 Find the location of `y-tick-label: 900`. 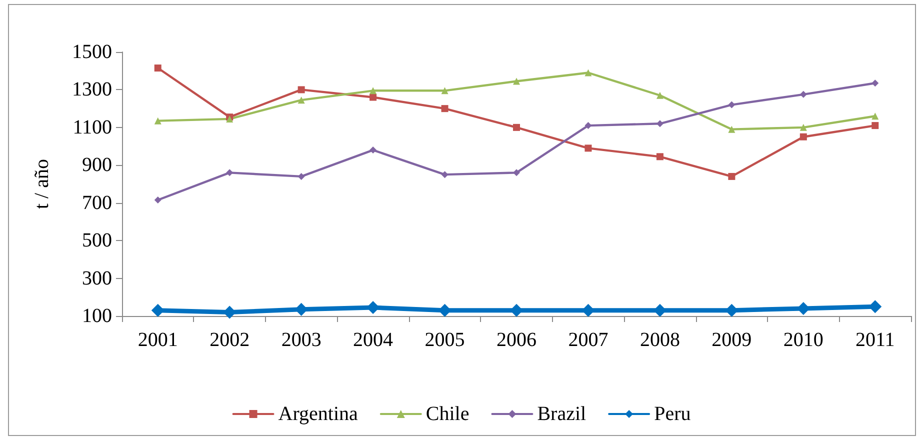

y-tick-label: 900 is located at coordinates (97, 165).